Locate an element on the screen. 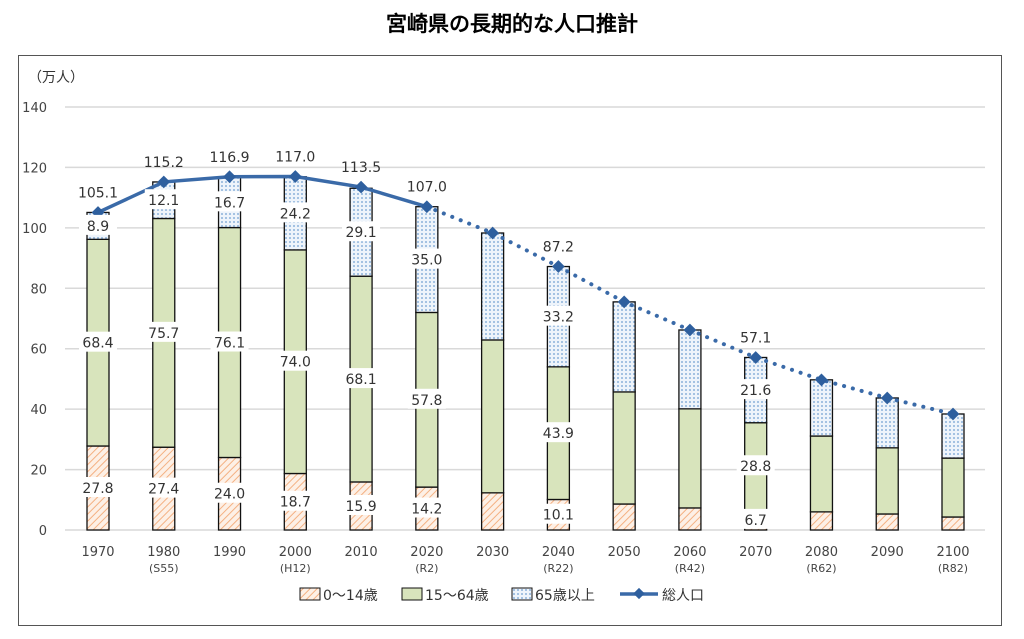 The width and height of the screenshot is (1024, 639). data-label: 12.1 is located at coordinates (163, 201).